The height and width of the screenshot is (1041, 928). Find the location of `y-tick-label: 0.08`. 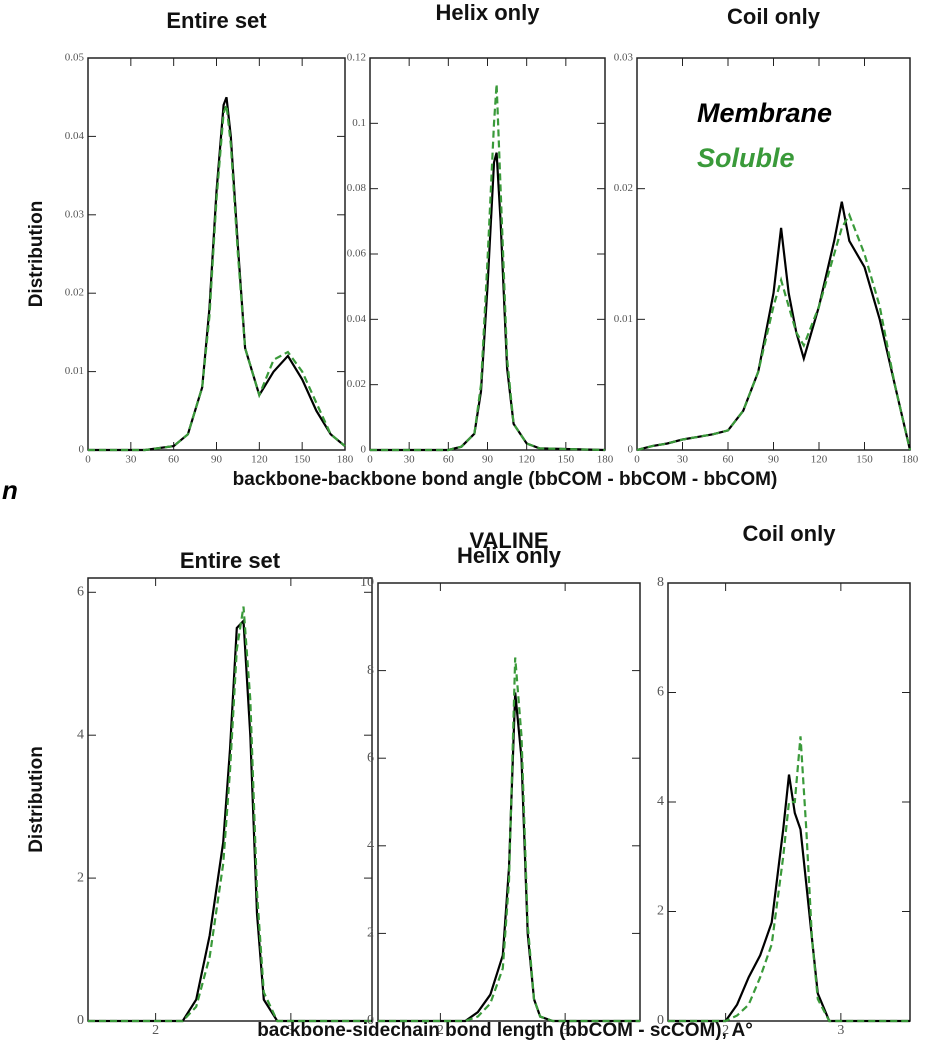

y-tick-label: 0.08 is located at coordinates (357, 188).